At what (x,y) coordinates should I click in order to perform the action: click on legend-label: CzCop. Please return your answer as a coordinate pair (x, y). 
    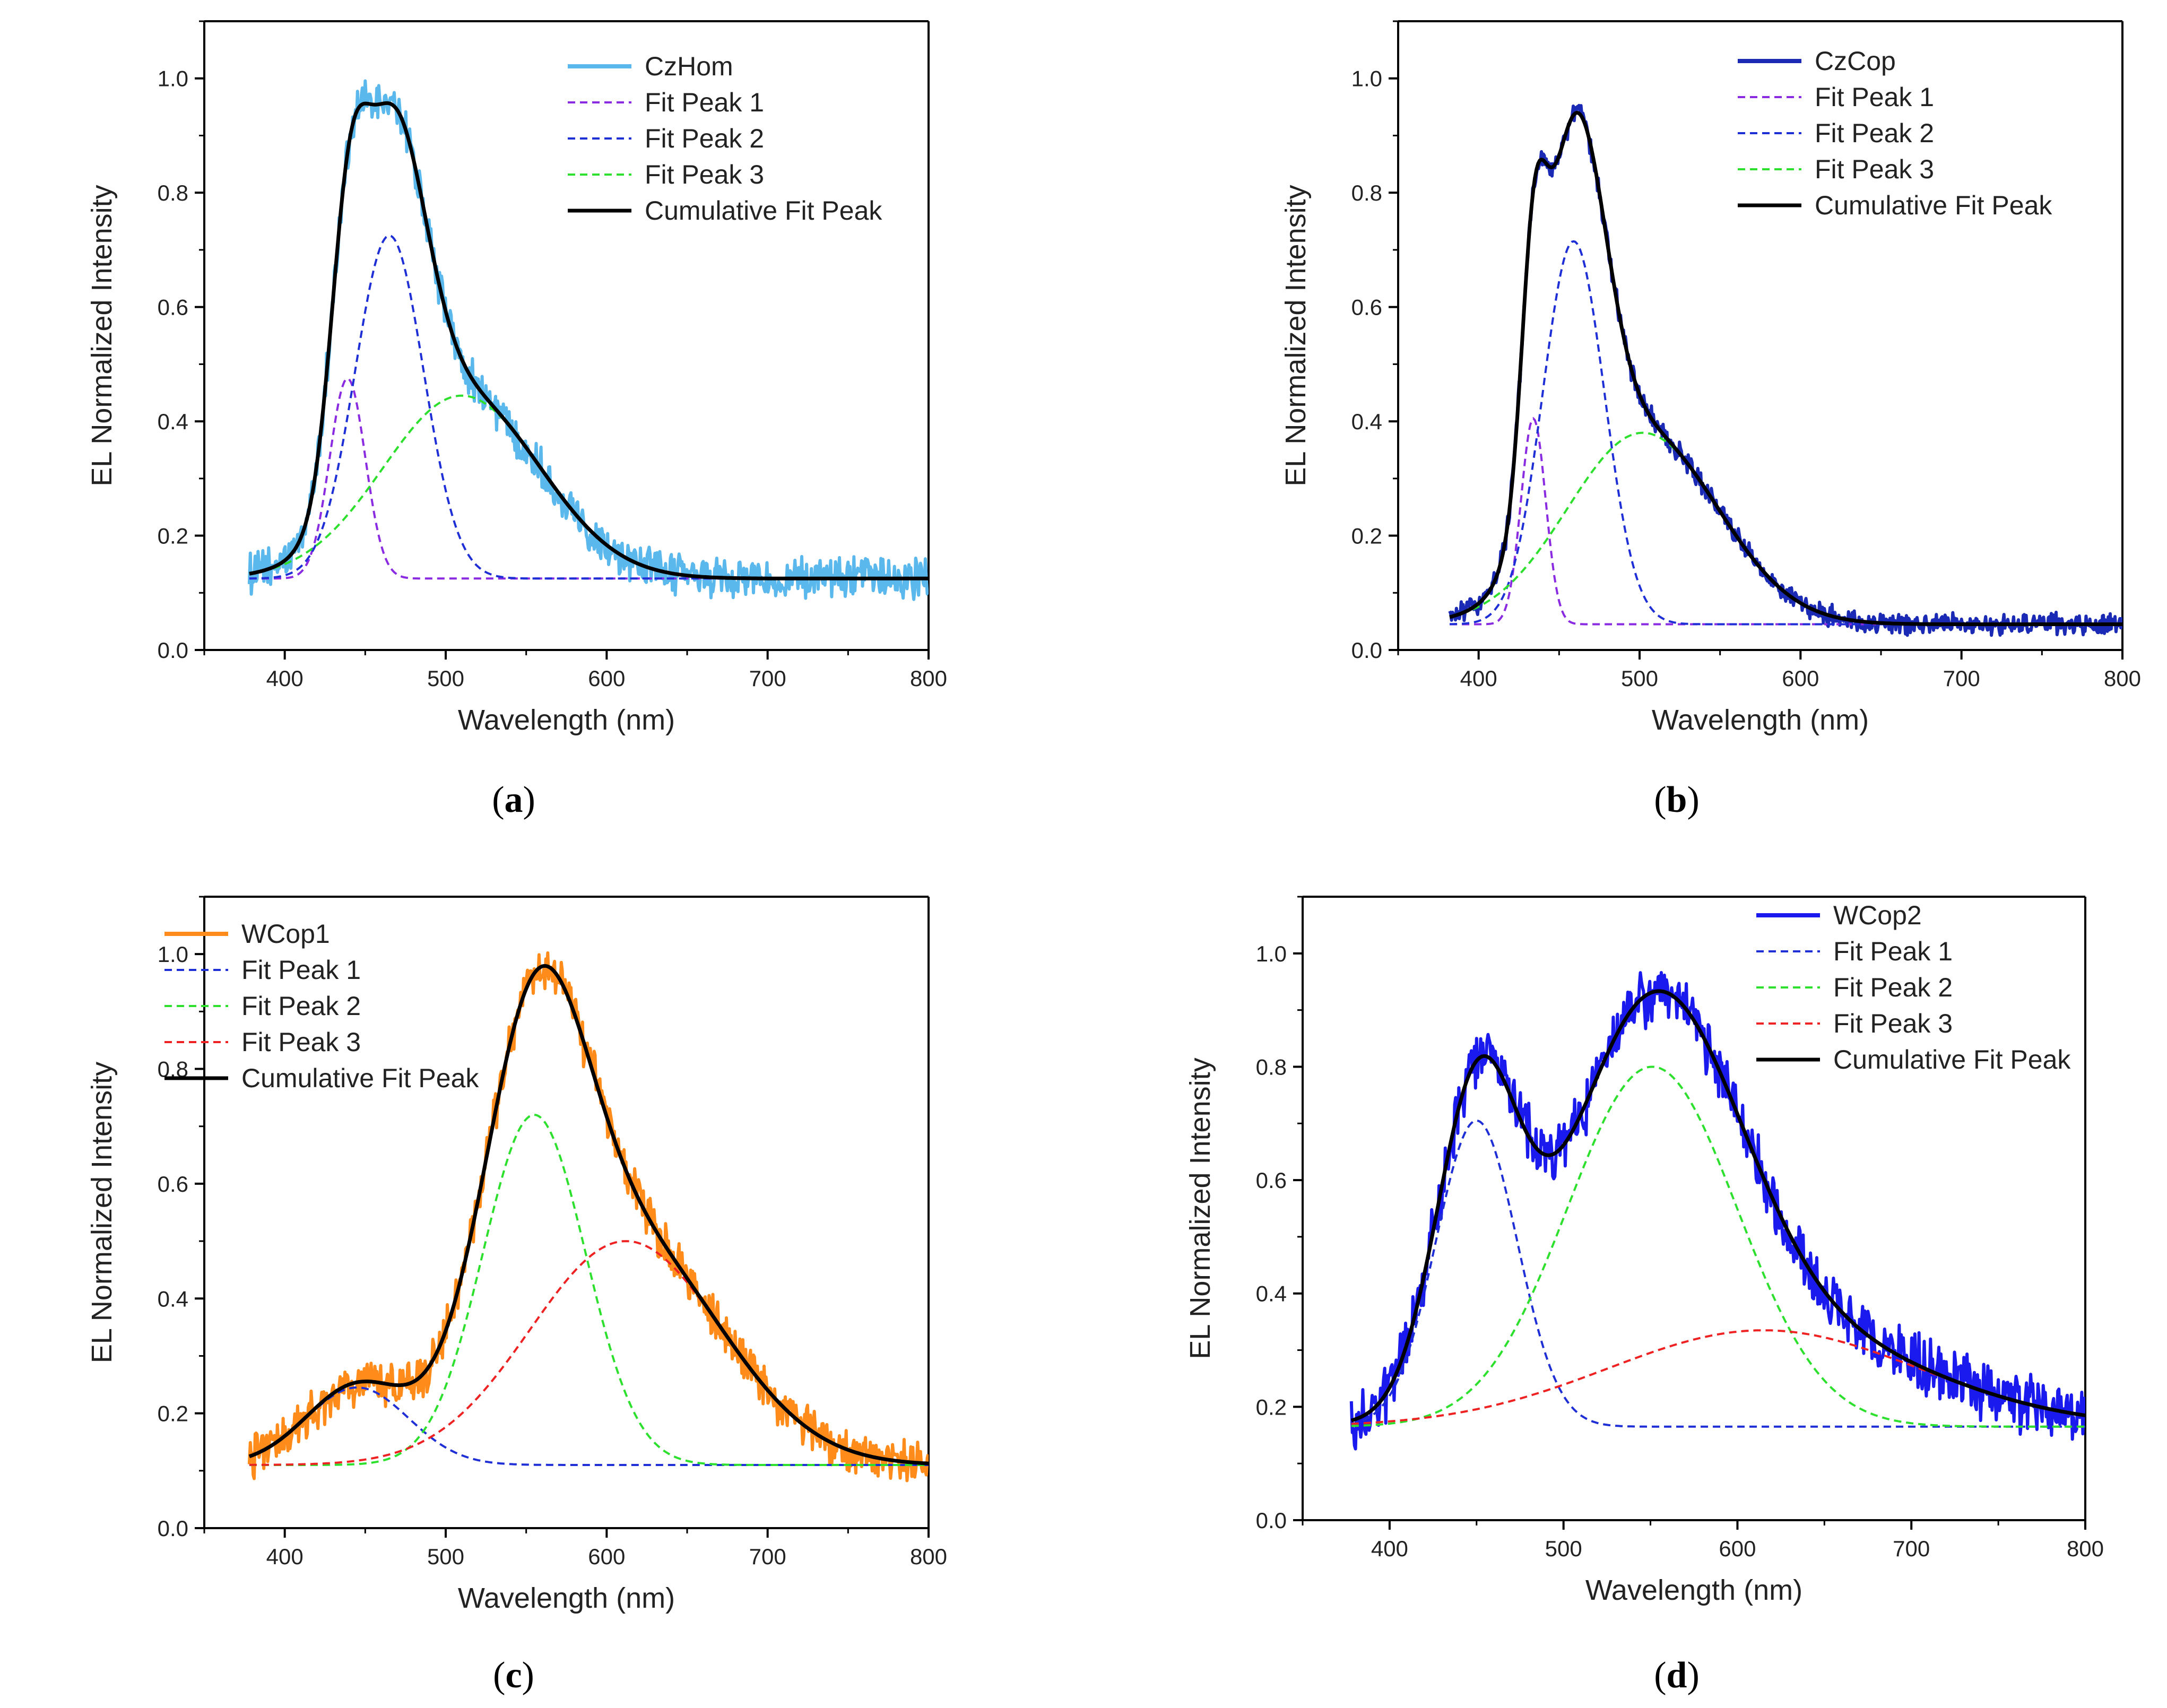
    Looking at the image, I should click on (1855, 61).